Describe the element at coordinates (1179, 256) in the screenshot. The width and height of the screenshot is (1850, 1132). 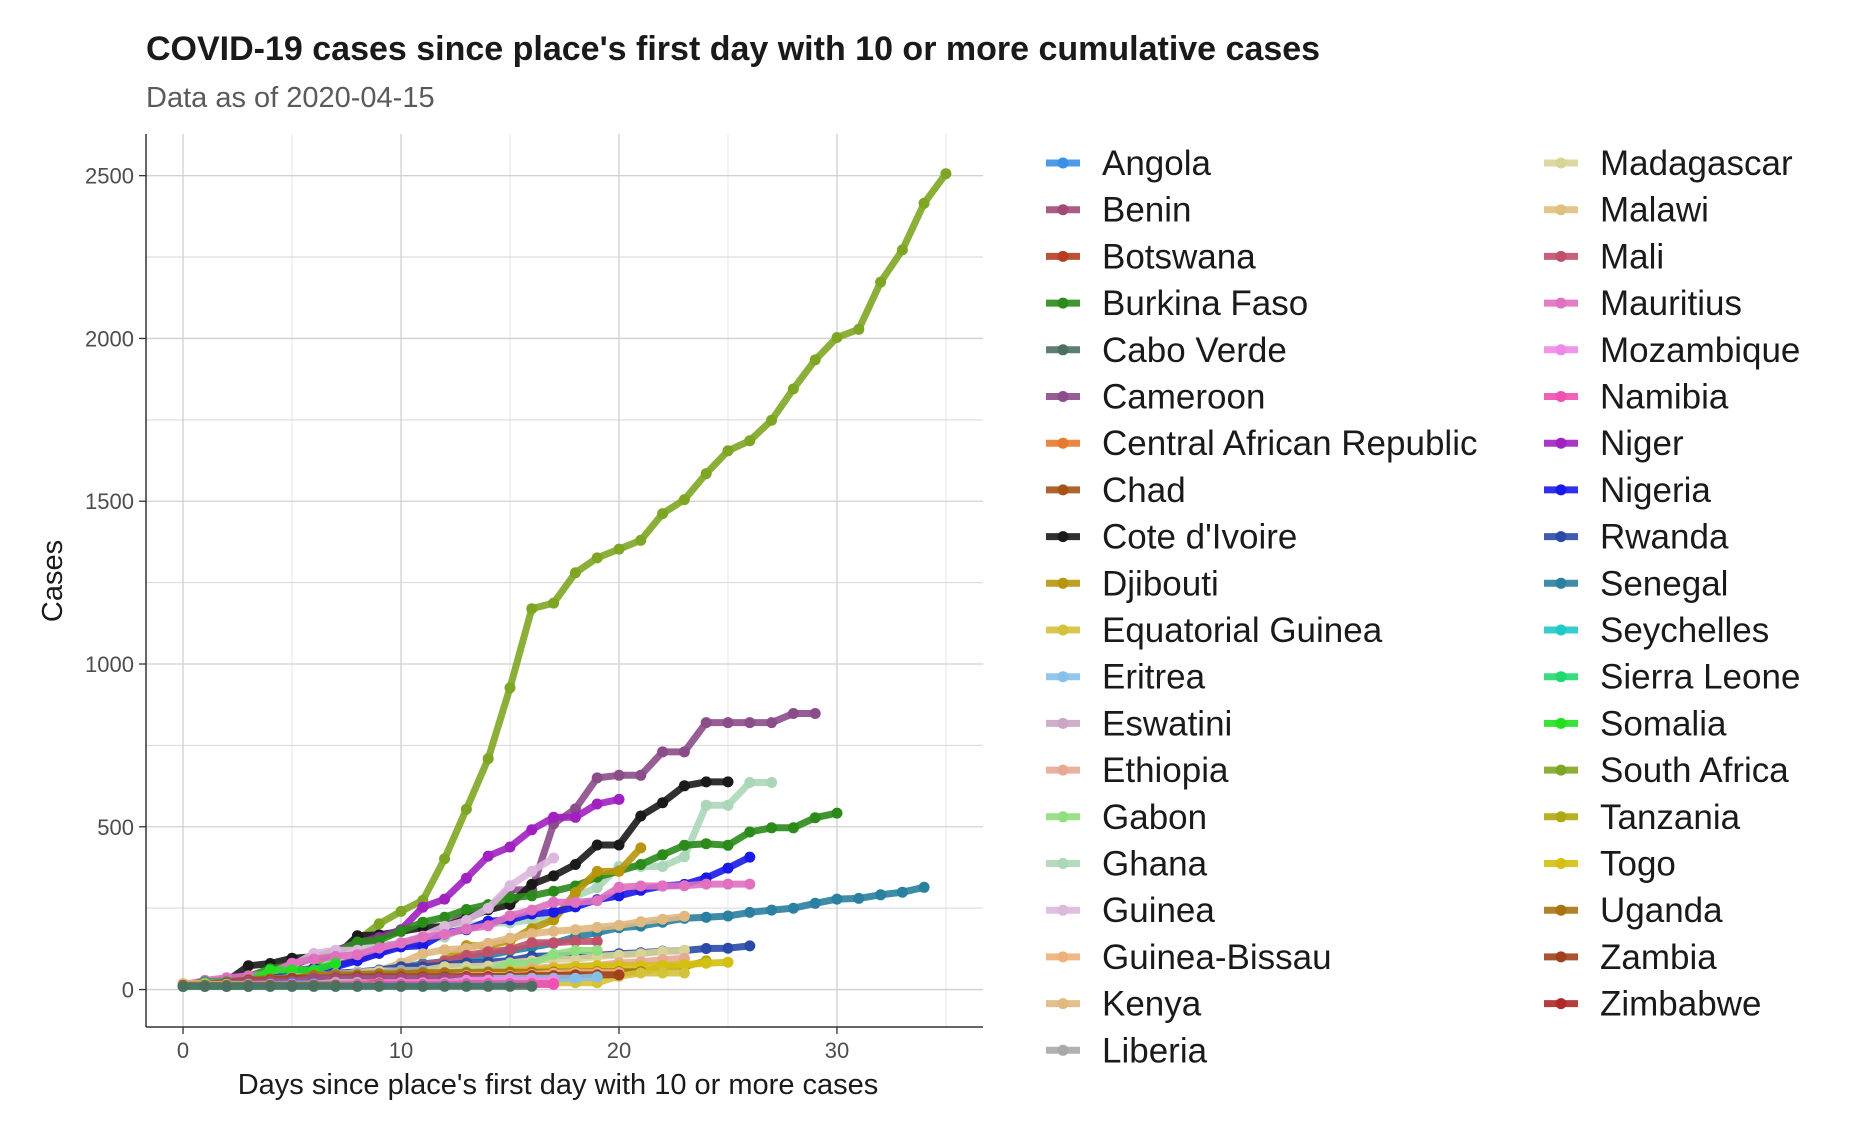
I see `legend-label: Botswana` at that location.